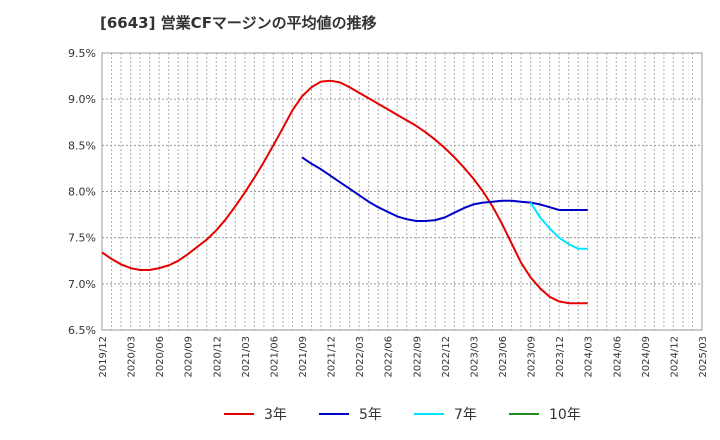  Describe the element at coordinates (503, 357) in the screenshot. I see `x-tick-label: 2023/06` at that location.